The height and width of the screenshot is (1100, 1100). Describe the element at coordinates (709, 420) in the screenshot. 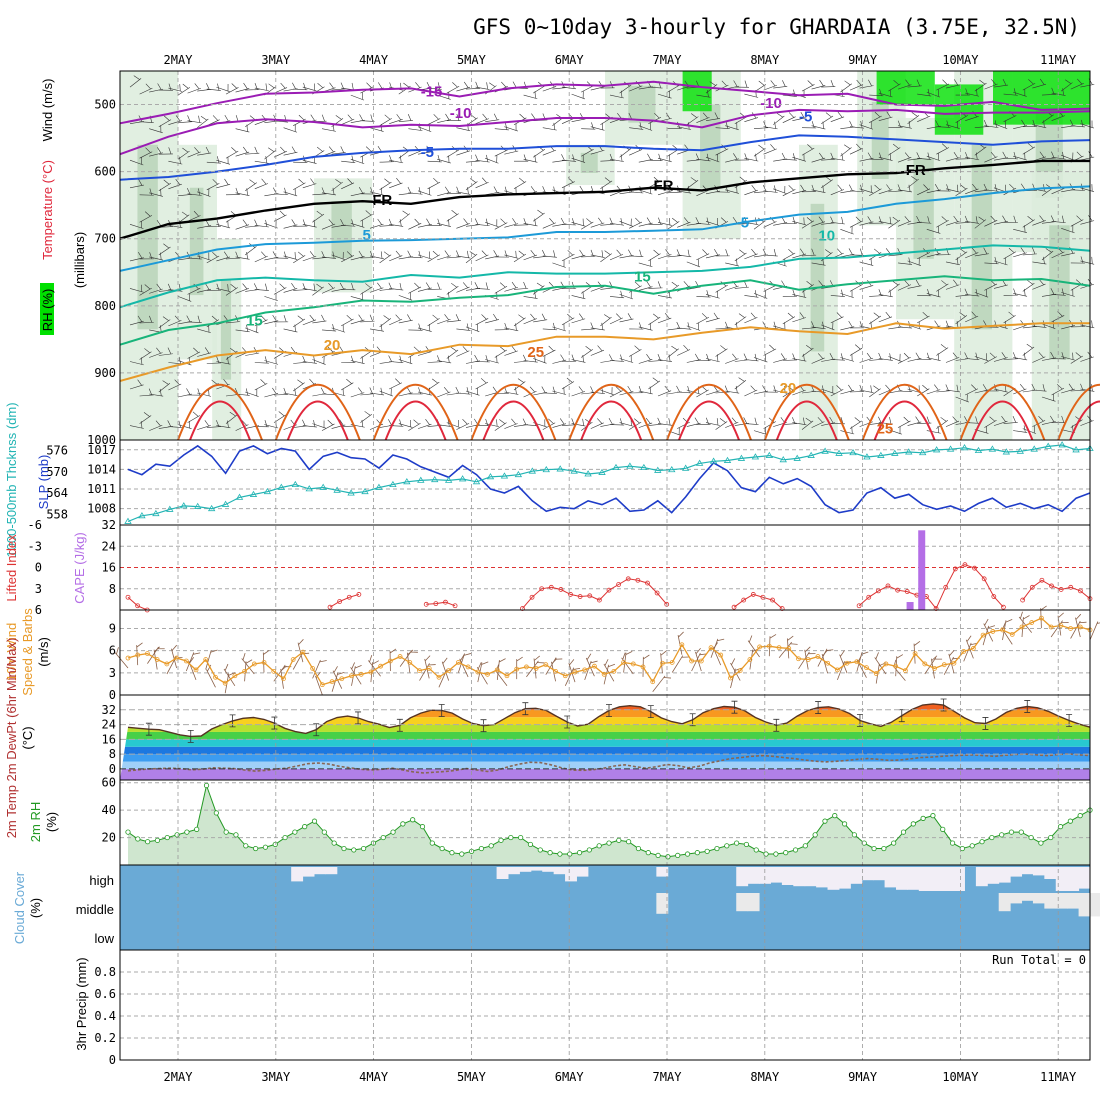

I see `heat-lobe-temp_red` at that location.